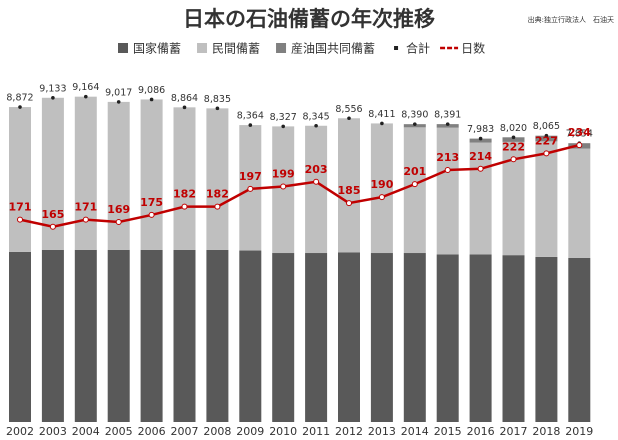 The width and height of the screenshot is (618, 440). I want to click on legend-label: 産油国共同備蓄, so click(333, 48).